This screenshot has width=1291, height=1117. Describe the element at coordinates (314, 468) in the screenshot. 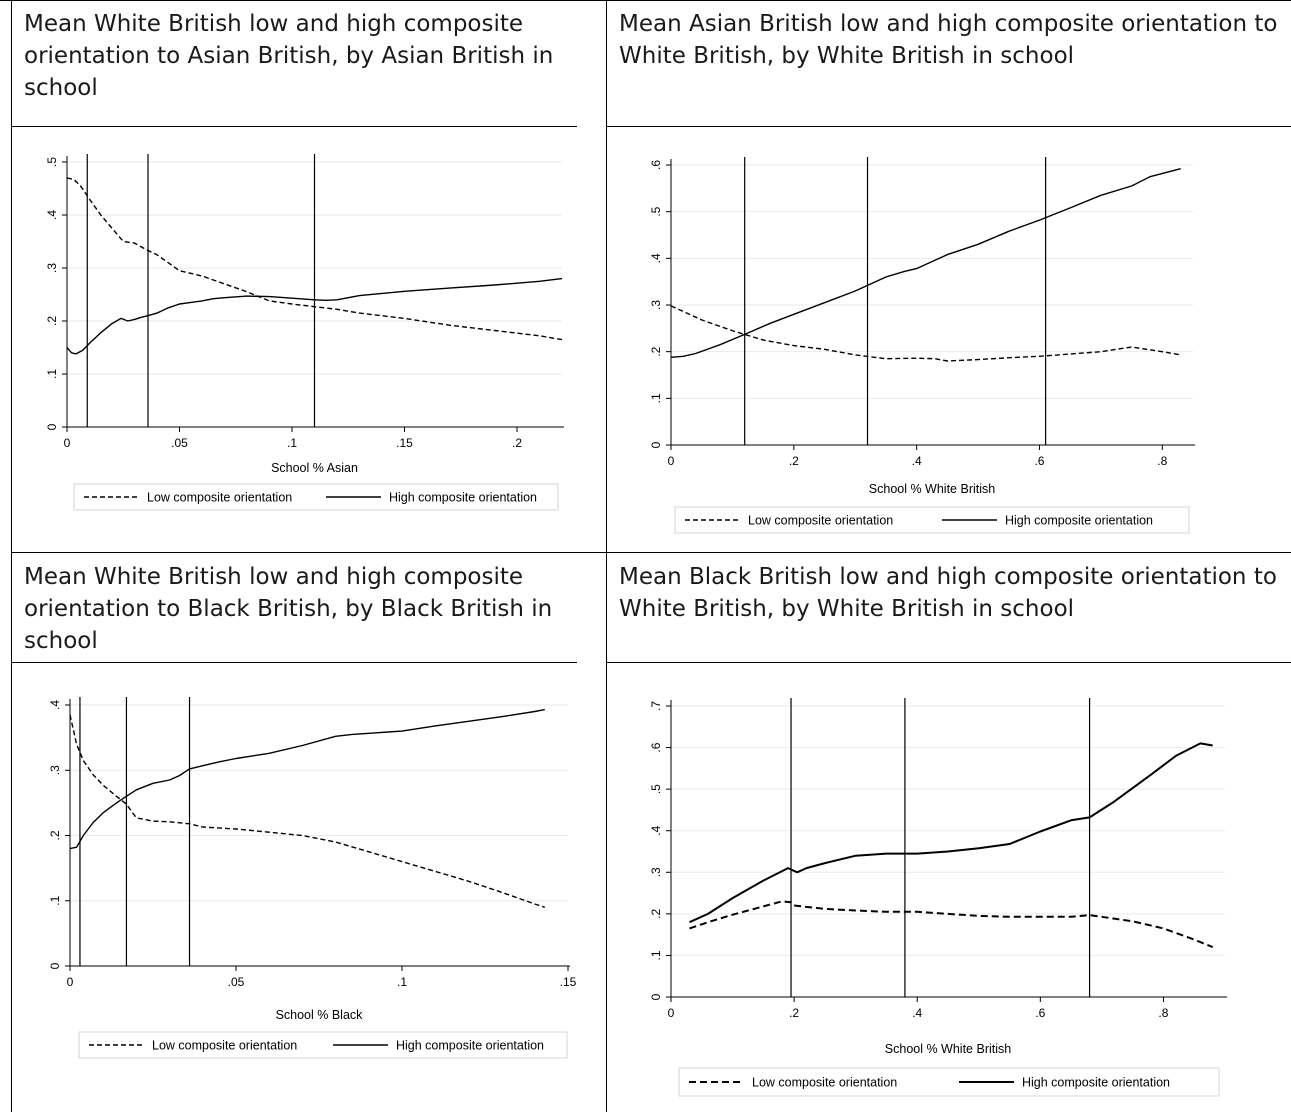

I see `x-axis-title: School % Asian` at that location.